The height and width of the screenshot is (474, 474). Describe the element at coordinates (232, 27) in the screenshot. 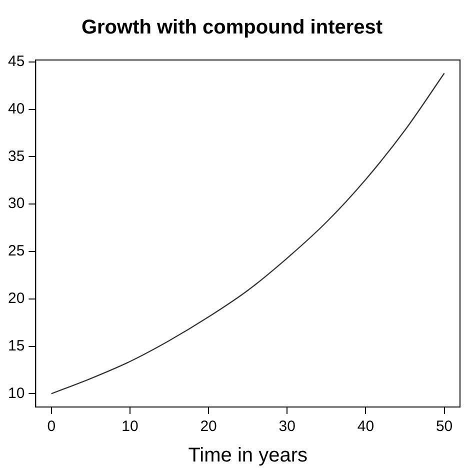

I see `chart-title: Growth with compound interest` at that location.